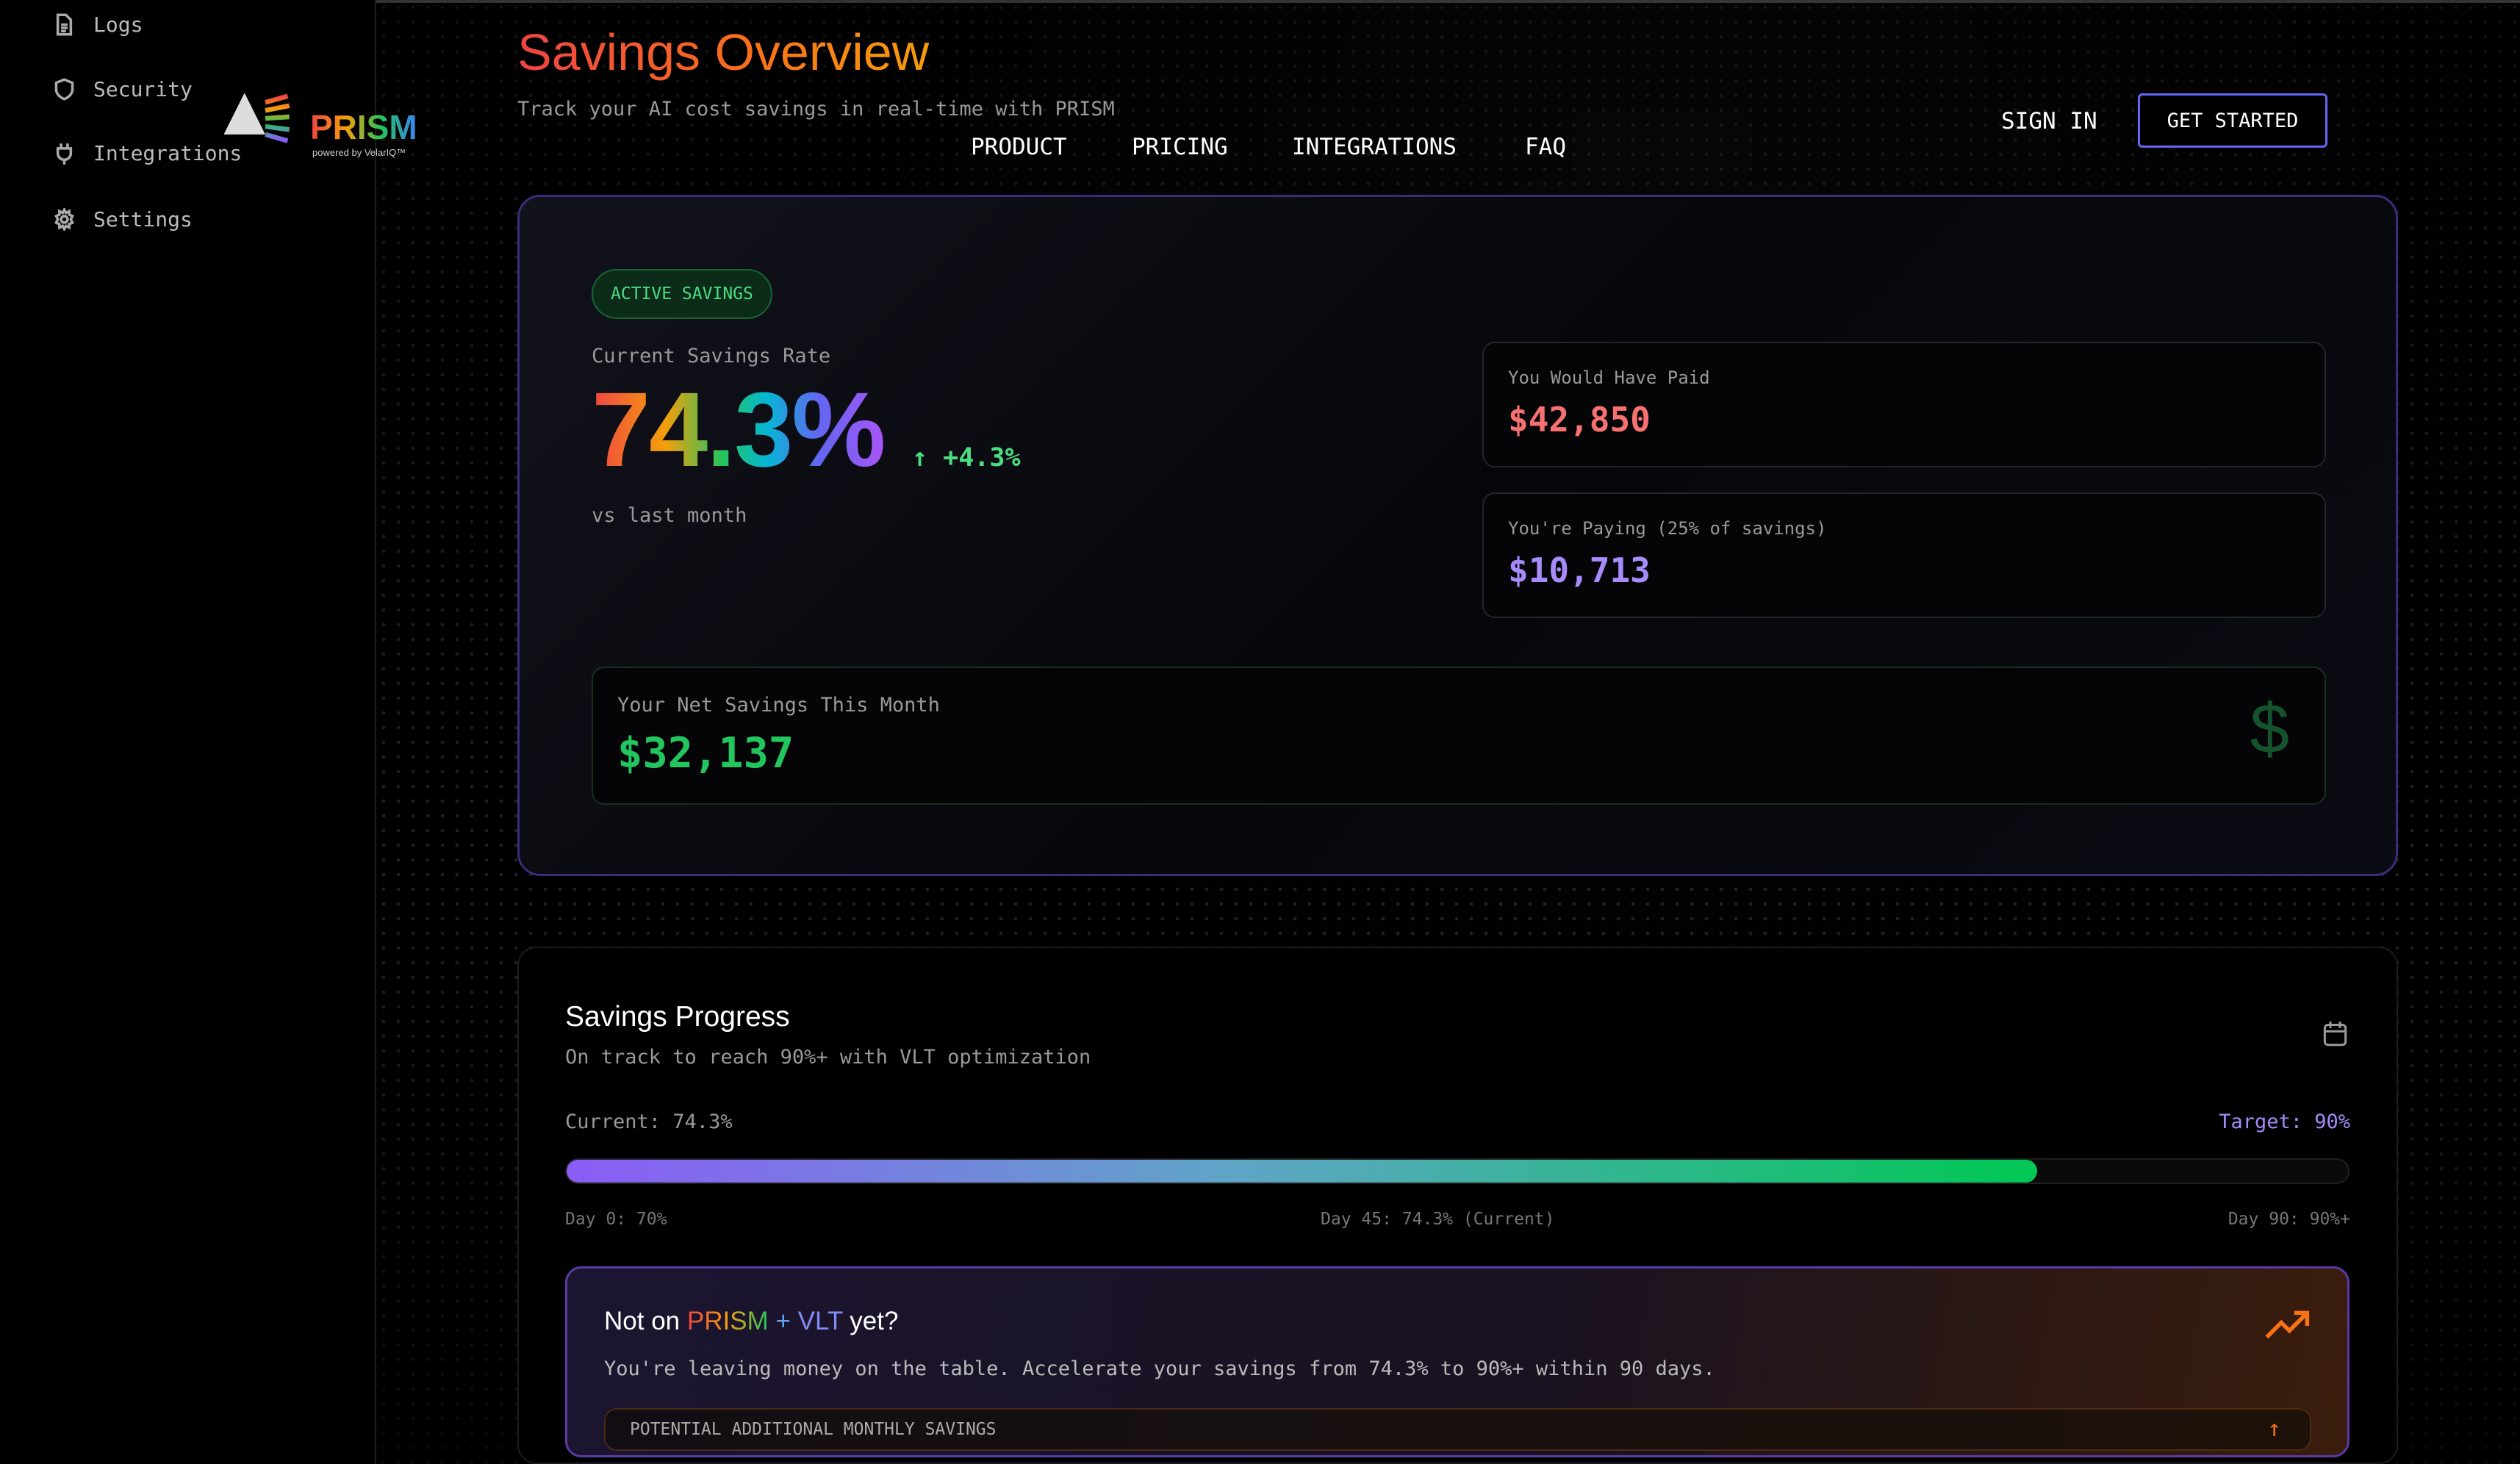 The width and height of the screenshot is (2520, 1464). What do you see at coordinates (1667, 528) in the screenshot?
I see `paying-label: You're Paying (25% of savings)` at bounding box center [1667, 528].